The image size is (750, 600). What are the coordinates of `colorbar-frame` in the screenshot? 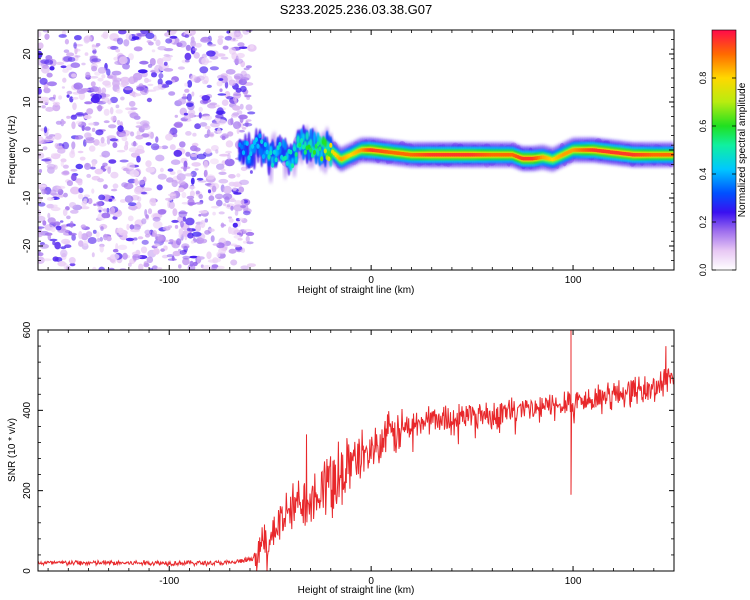 It's located at (724, 150).